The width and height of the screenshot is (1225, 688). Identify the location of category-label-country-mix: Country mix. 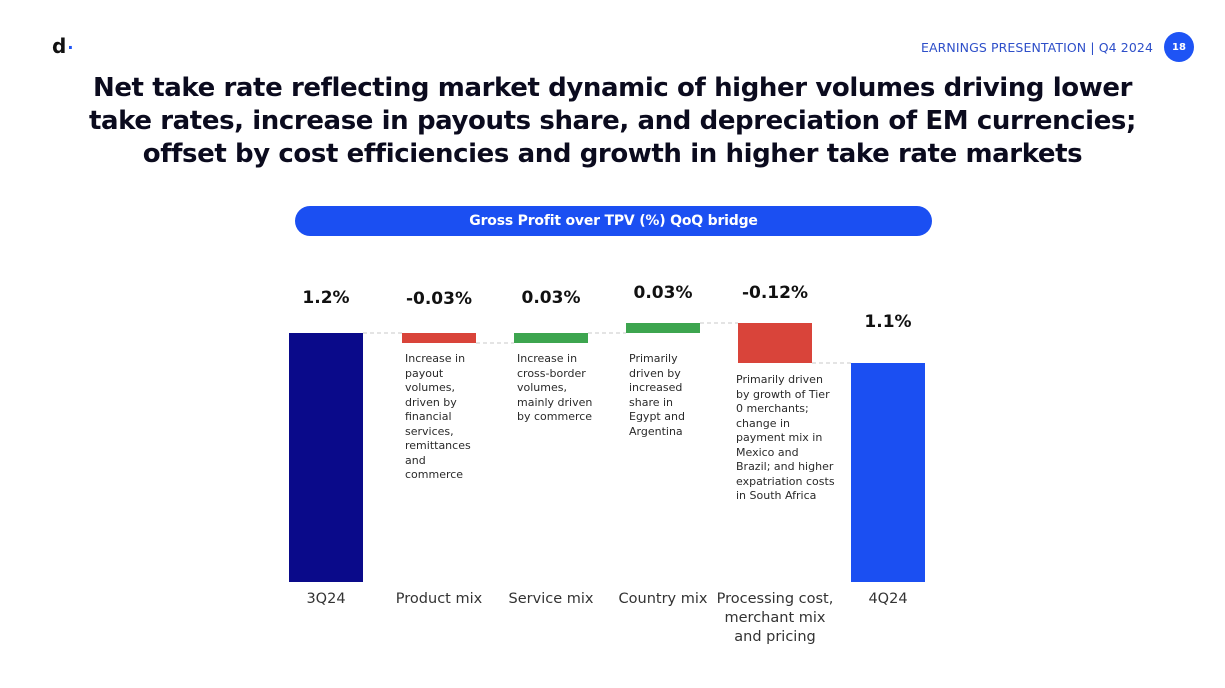
(663, 599).